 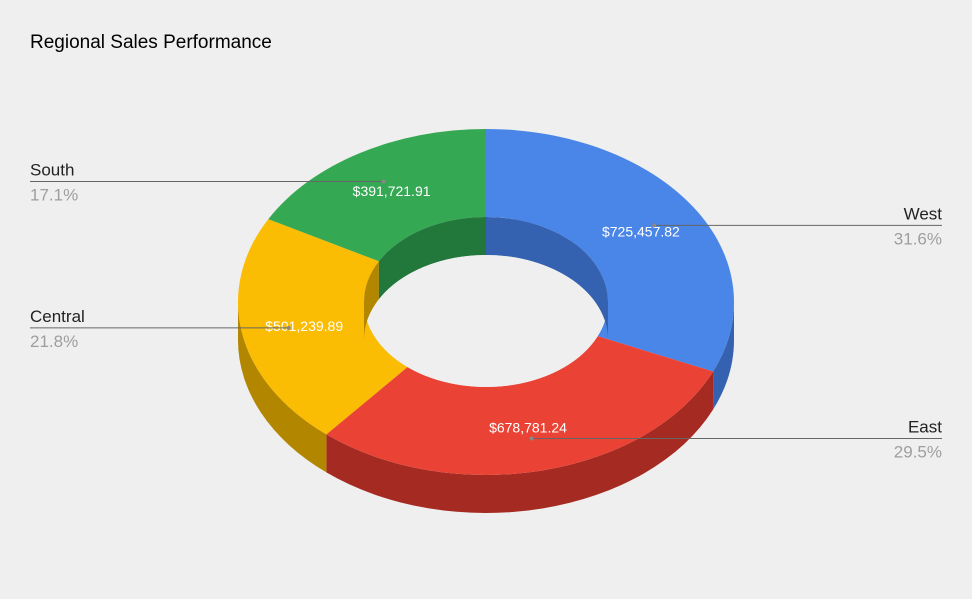 I want to click on callout-dot-south, so click(x=383, y=181).